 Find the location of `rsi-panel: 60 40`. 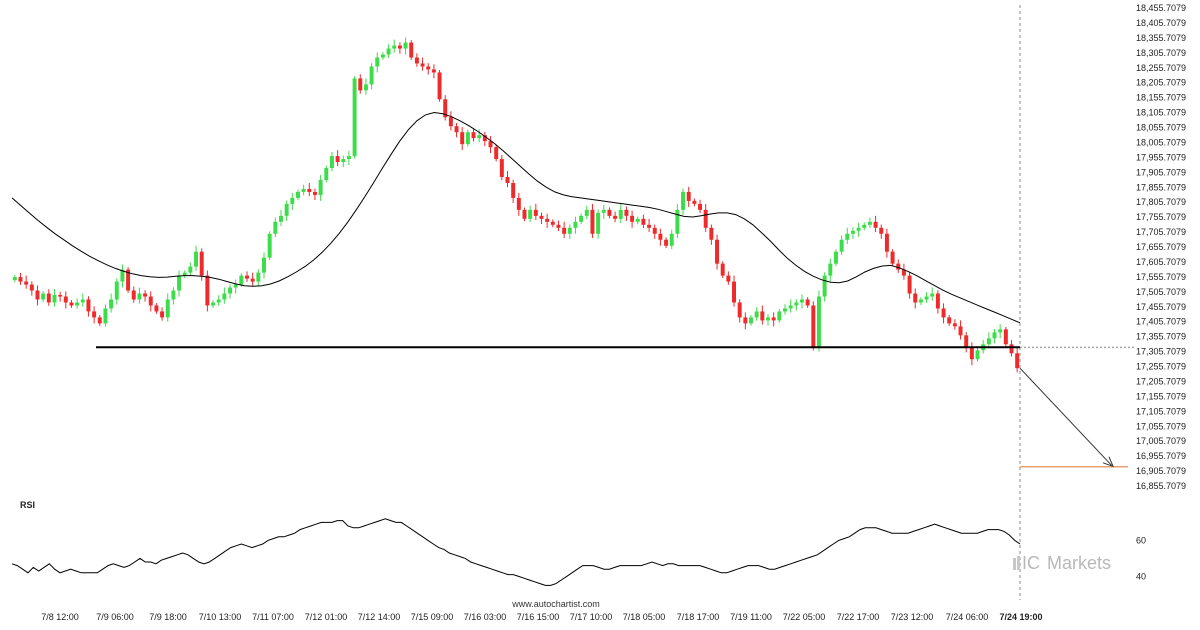

rsi-panel: 60 40 is located at coordinates (578, 552).